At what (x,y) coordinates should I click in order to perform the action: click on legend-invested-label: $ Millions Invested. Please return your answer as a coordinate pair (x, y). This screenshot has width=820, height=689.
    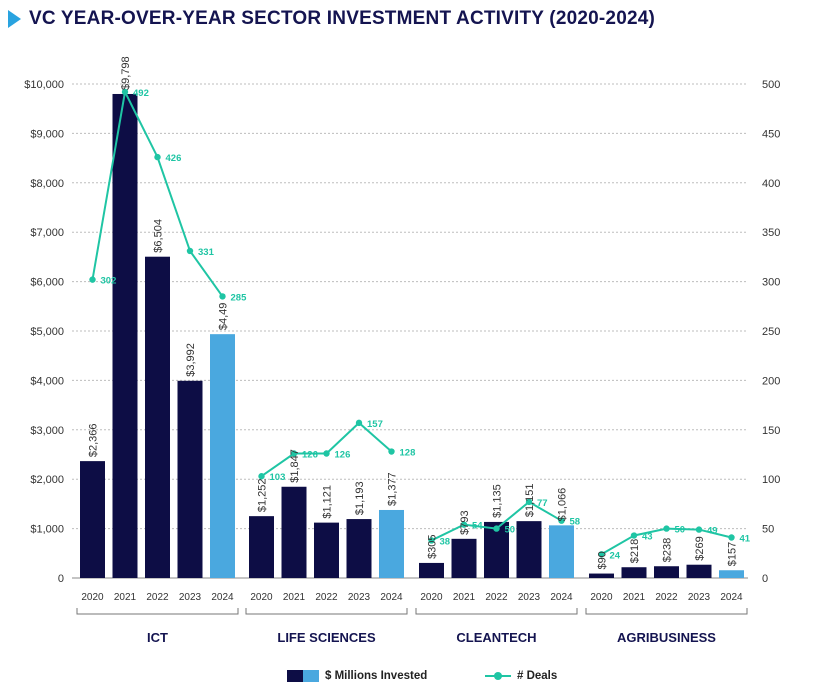
    Looking at the image, I should click on (376, 676).